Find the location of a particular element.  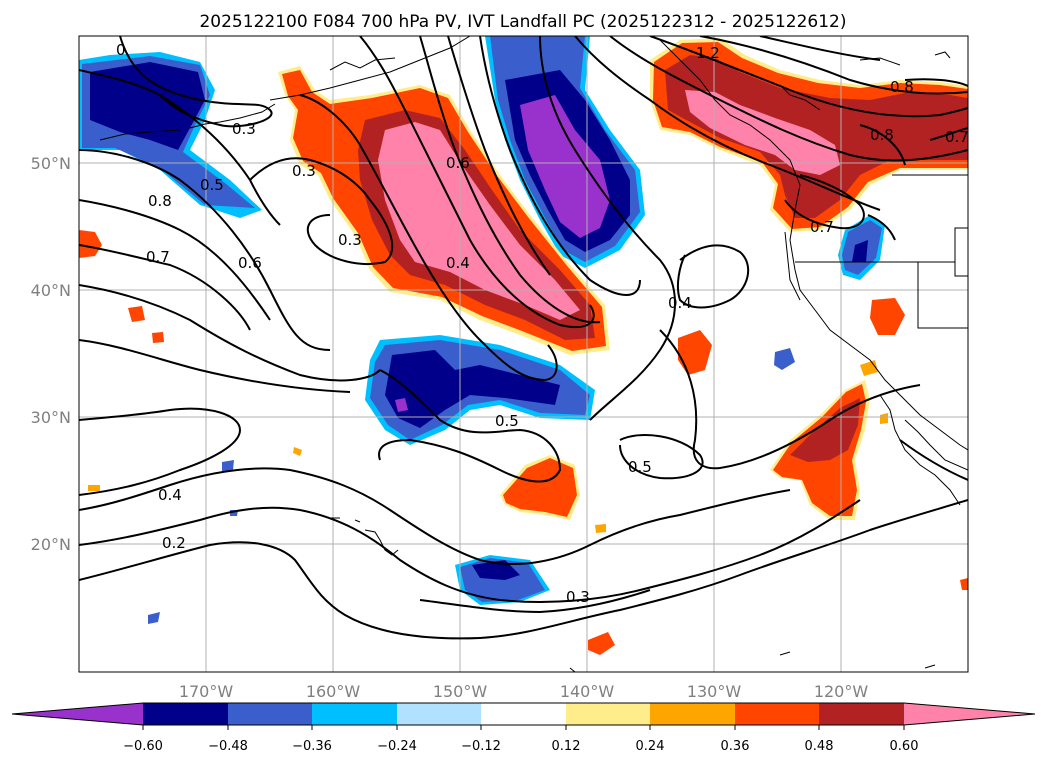

lat-tick-label: 50°N is located at coordinates (51, 163).